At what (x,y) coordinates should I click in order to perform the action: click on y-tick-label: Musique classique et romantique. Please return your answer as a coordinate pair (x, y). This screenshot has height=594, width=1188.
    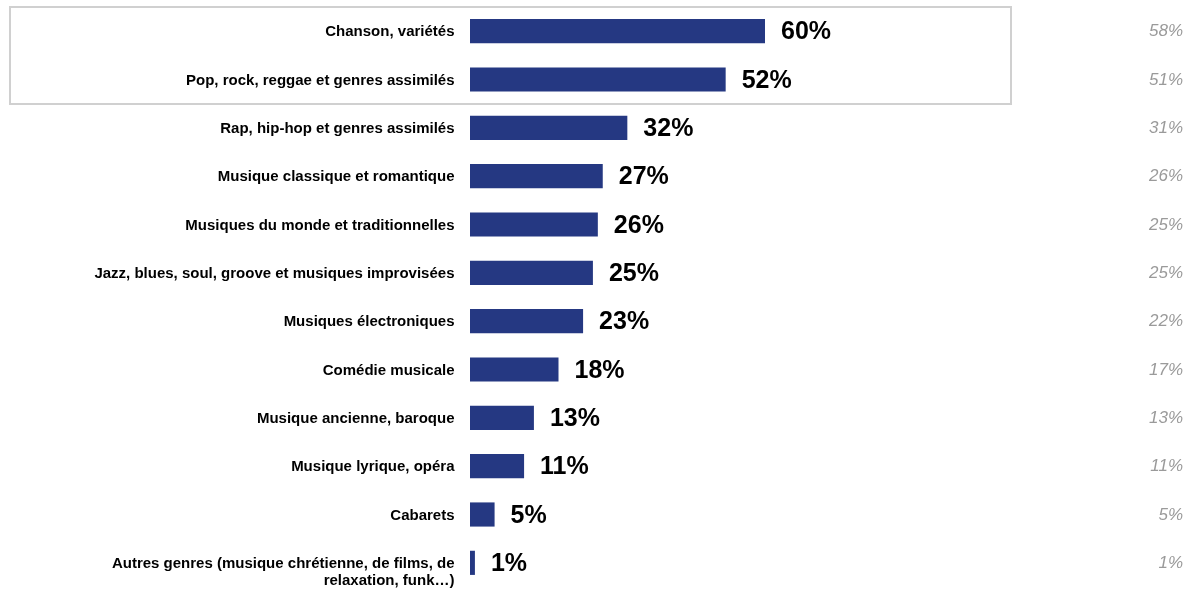
    Looking at the image, I should click on (336, 176).